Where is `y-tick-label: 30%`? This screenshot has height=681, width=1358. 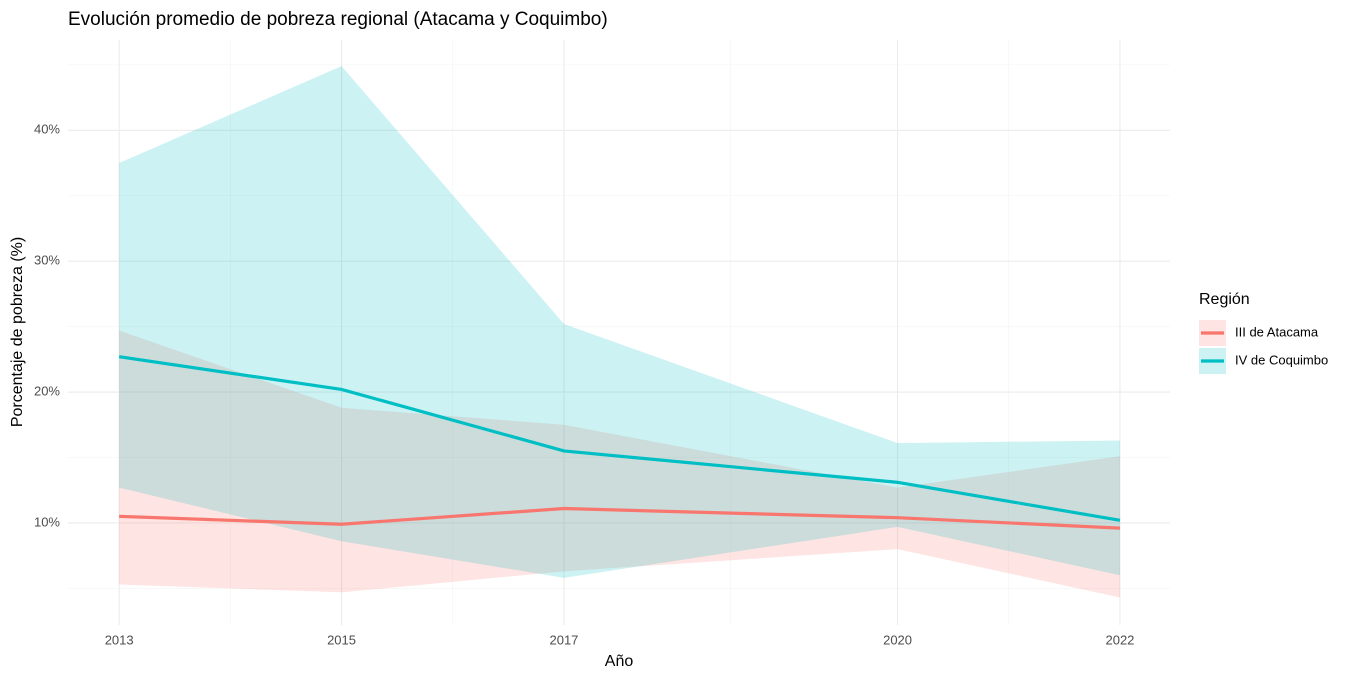
y-tick-label: 30% is located at coordinates (47, 260).